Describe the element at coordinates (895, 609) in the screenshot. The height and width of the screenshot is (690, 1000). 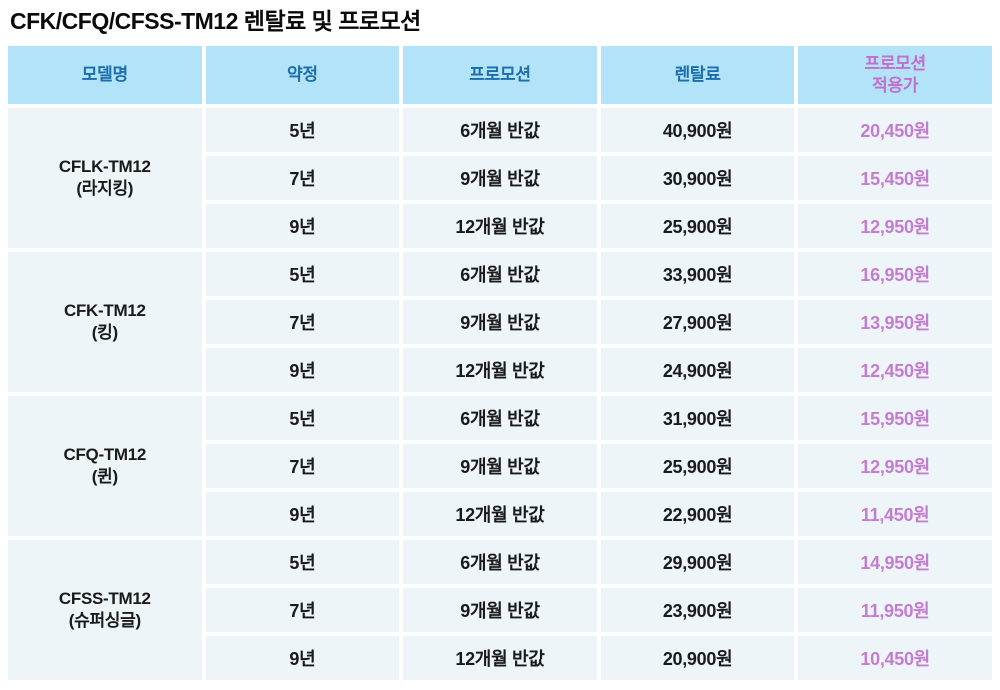
I see `promo-price-cell: 11,950원` at that location.